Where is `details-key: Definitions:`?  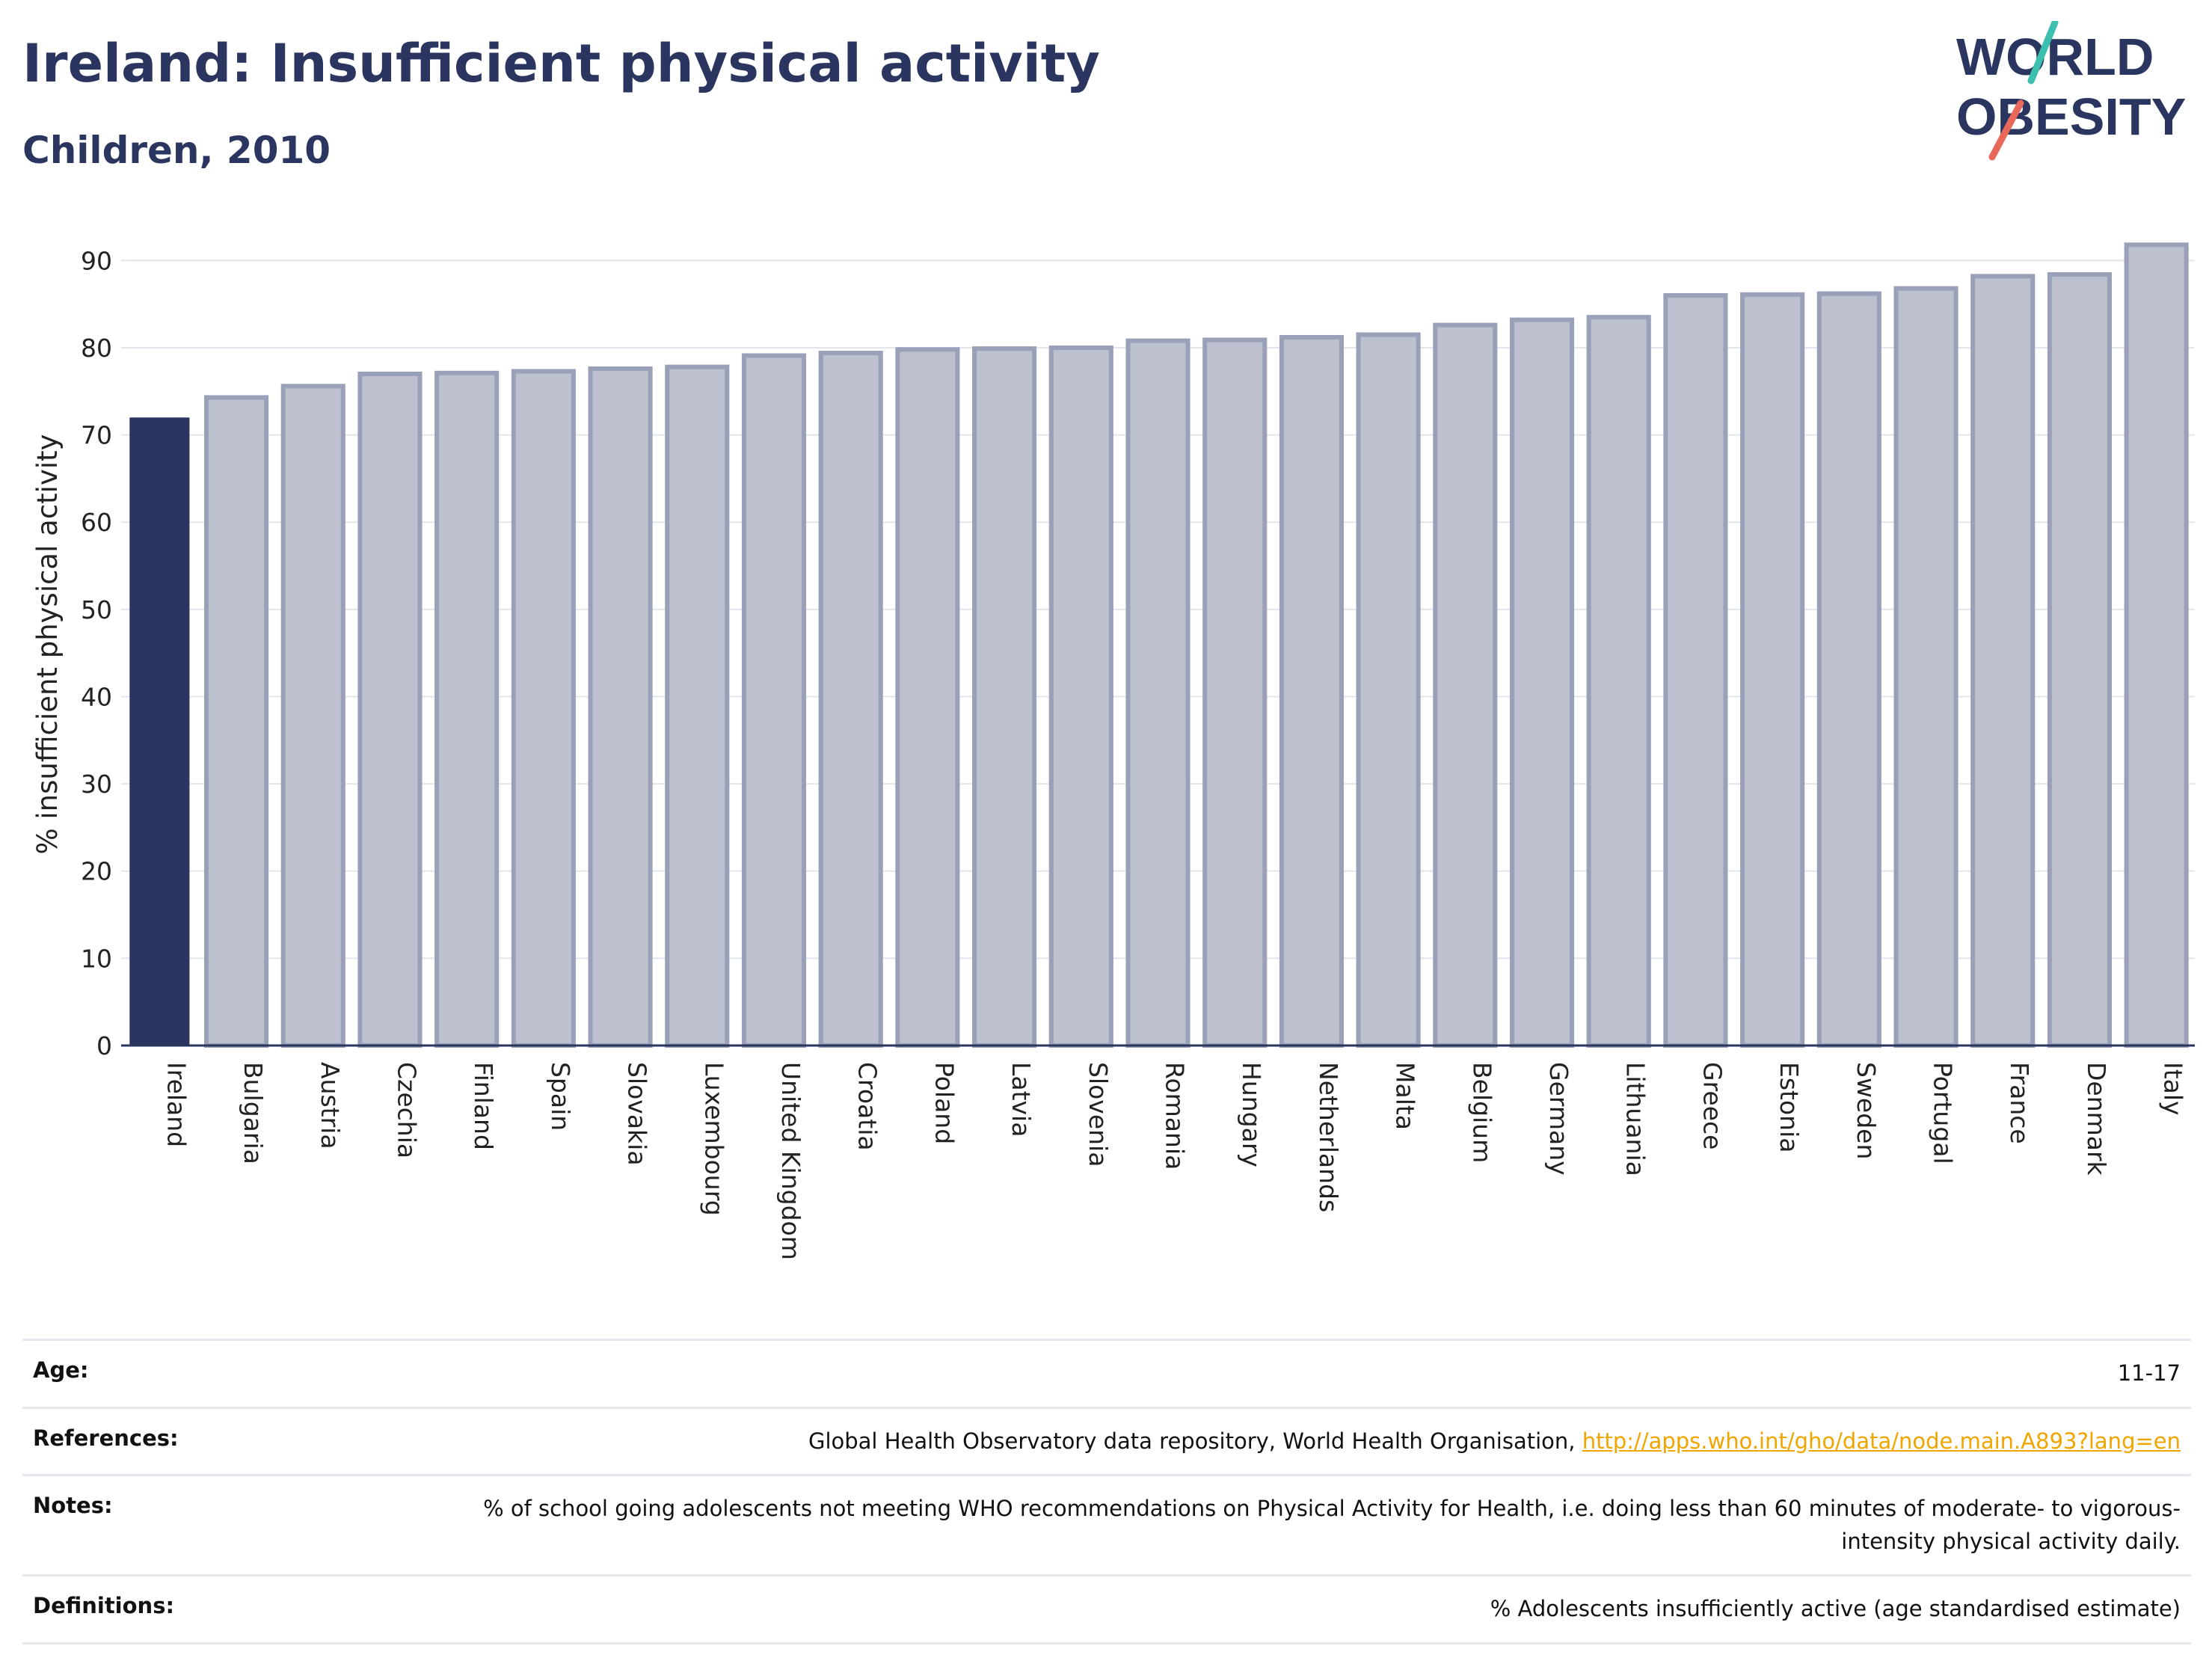
details-key: Definitions: is located at coordinates (104, 1605).